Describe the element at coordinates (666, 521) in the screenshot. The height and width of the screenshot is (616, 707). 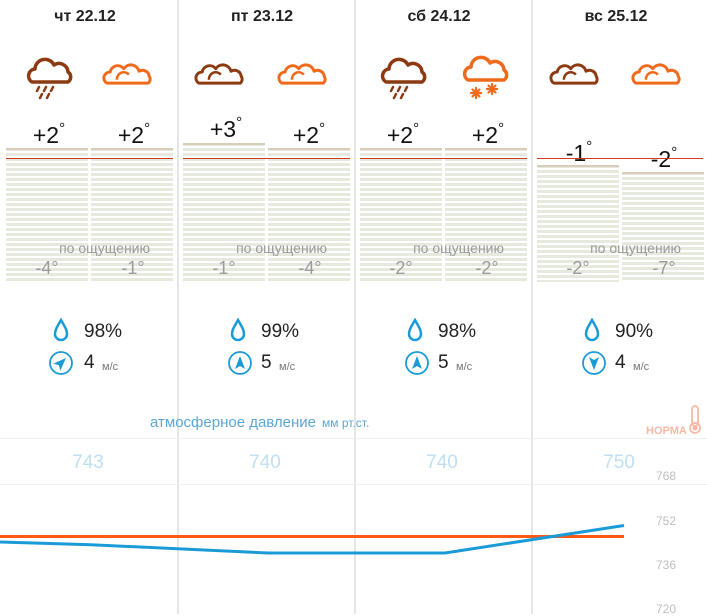
I see `y-tick: 752` at that location.